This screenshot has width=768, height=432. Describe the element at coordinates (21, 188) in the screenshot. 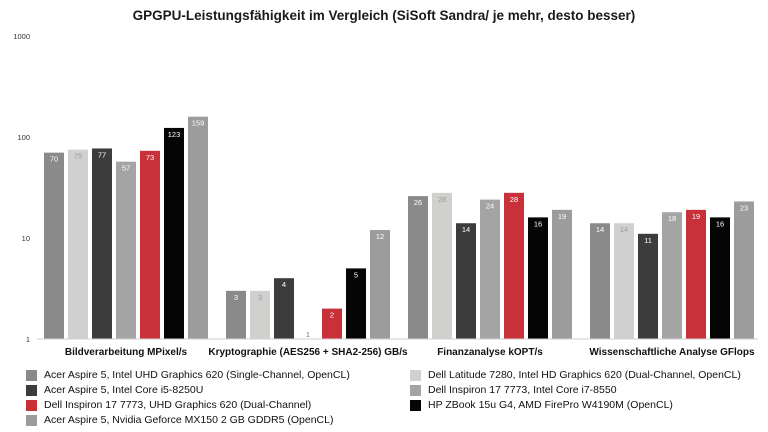

I see `y-axis: 1 10 100 1000` at that location.